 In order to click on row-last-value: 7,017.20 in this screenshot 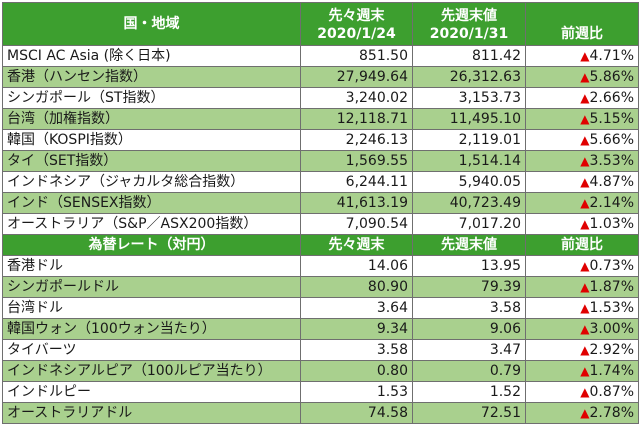, I will do `click(469, 224)`.